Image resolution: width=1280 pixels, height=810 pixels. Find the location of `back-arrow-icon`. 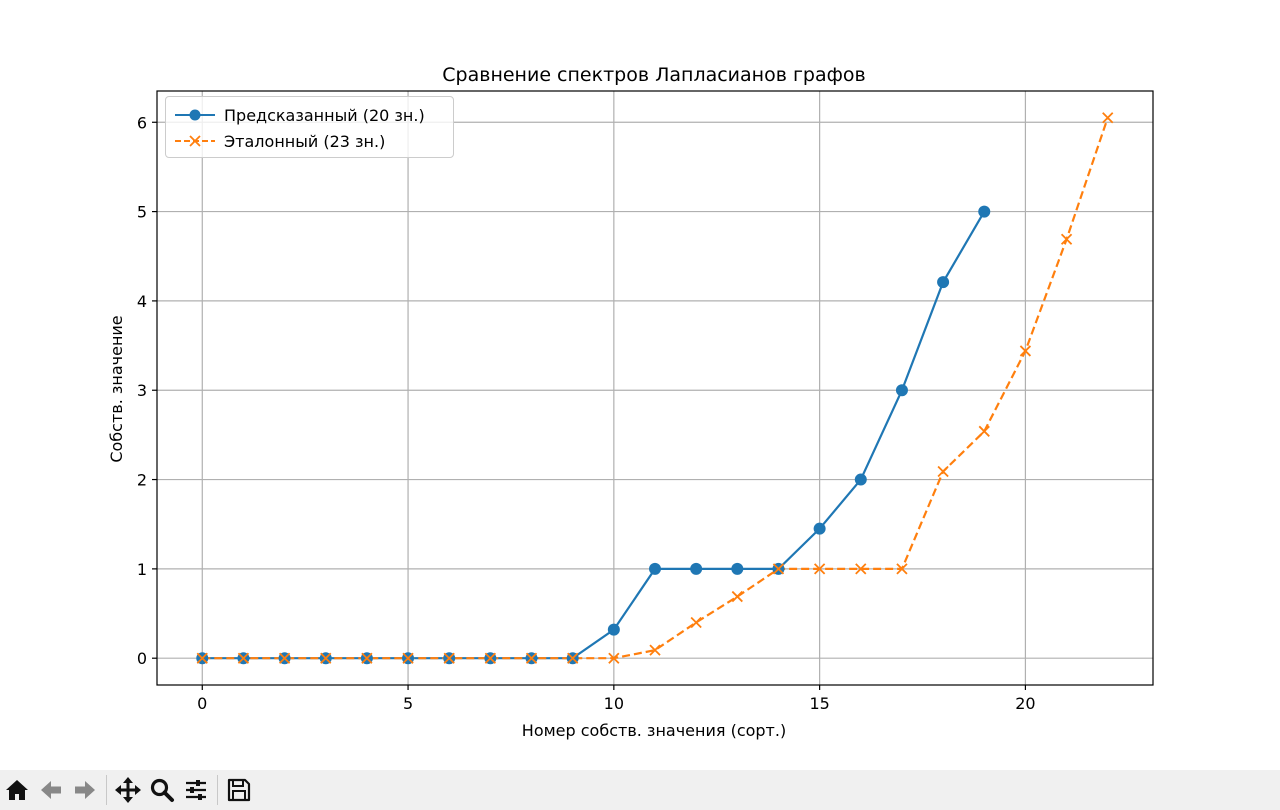

back-arrow-icon is located at coordinates (51, 790).